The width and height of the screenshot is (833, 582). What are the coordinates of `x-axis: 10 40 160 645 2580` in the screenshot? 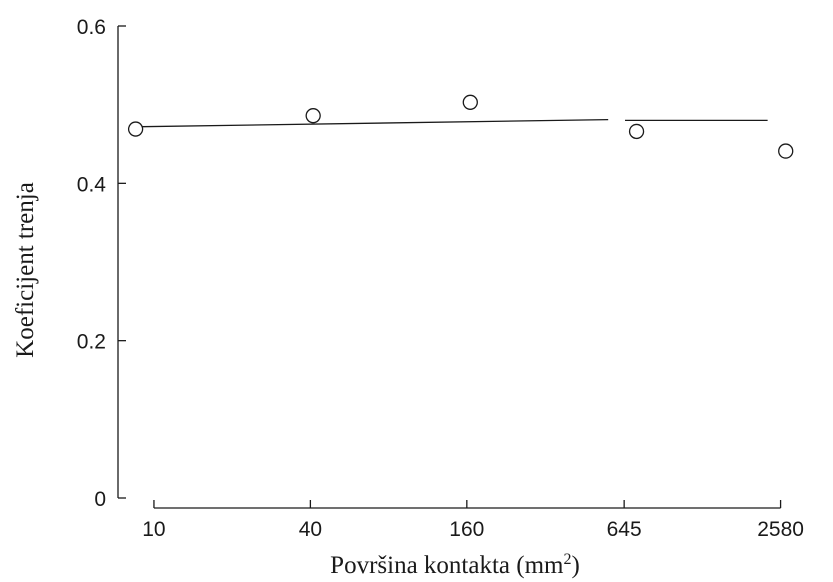 It's located at (473, 520).